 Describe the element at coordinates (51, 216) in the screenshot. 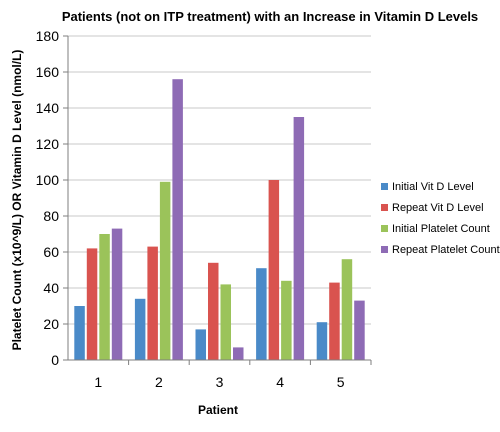

I see `y-tick-label: 80` at that location.